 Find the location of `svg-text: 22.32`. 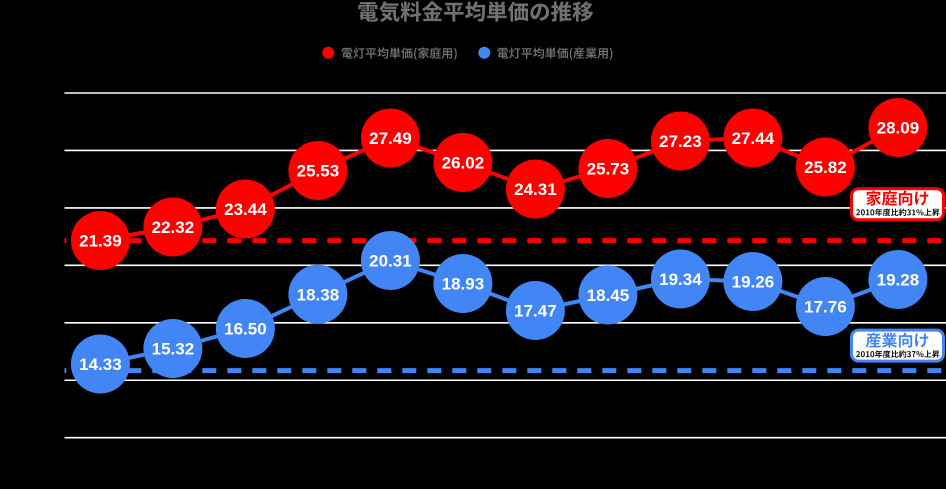

svg-text: 22.32 is located at coordinates (173, 227).